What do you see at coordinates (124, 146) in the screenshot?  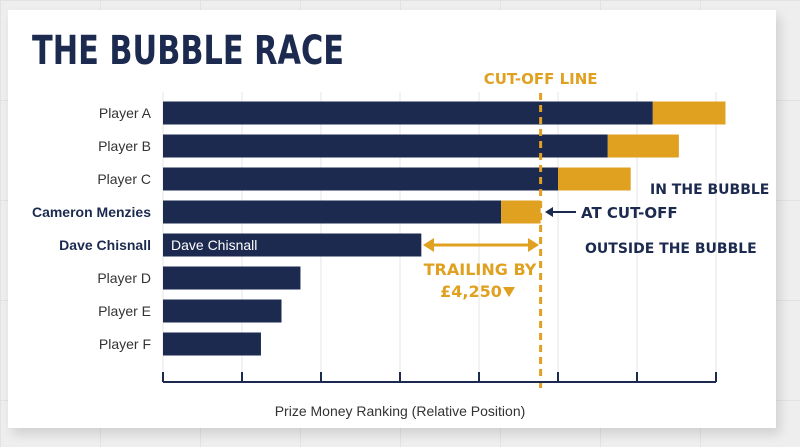 I see `category-label: Player B` at bounding box center [124, 146].